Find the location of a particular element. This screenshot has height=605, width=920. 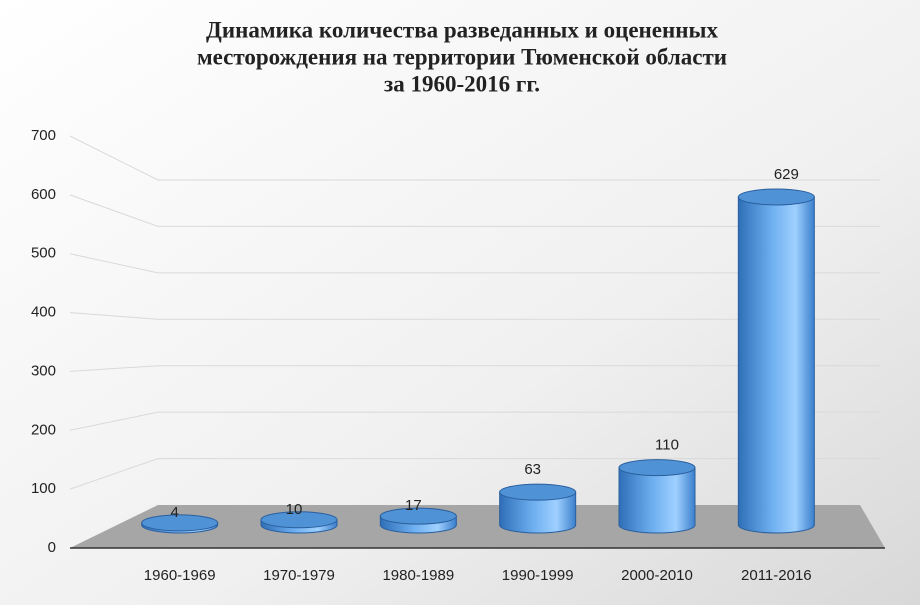

value-label: 17 is located at coordinates (413, 505).